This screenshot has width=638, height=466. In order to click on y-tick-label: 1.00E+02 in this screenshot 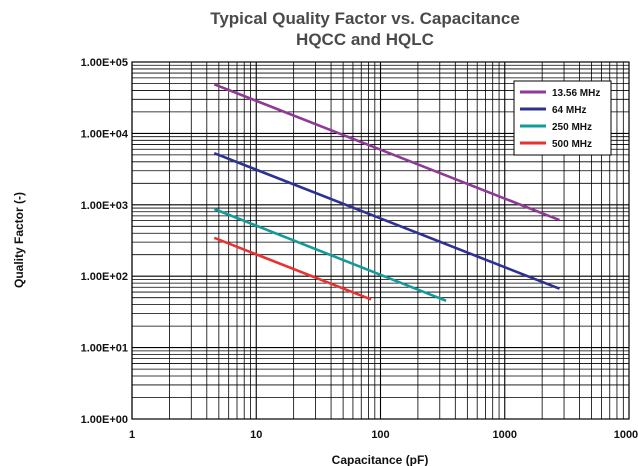, I will do `click(104, 277)`.